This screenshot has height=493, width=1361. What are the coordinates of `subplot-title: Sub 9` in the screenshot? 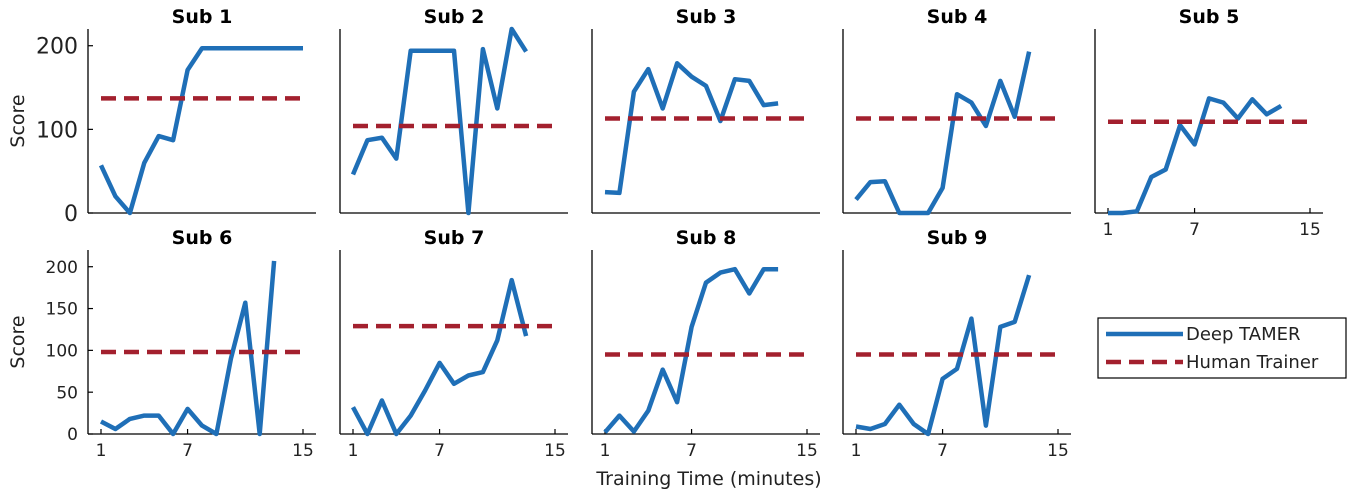 It's located at (957, 238).